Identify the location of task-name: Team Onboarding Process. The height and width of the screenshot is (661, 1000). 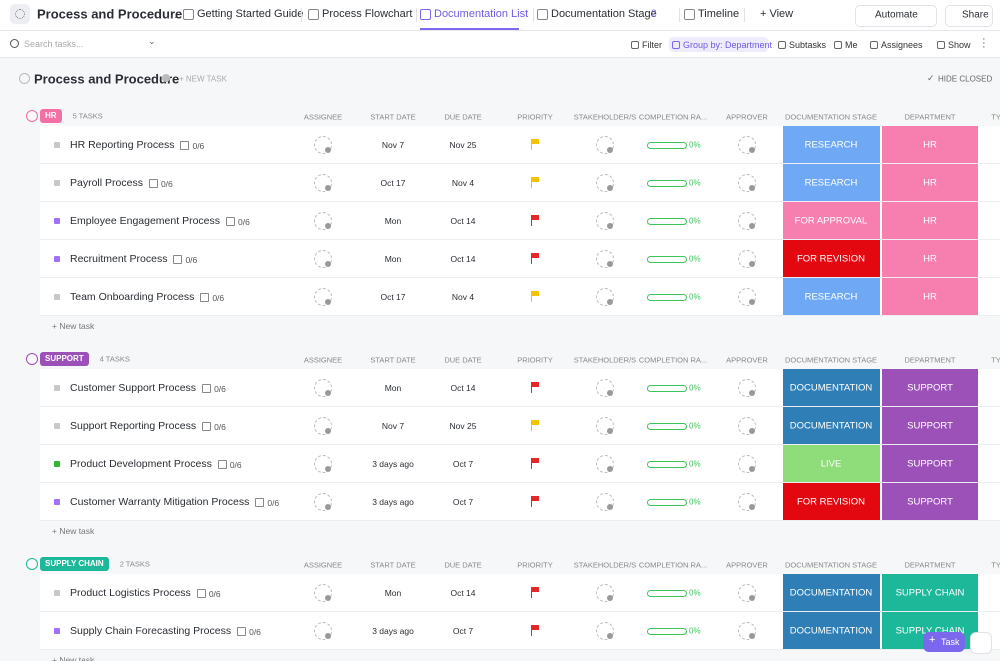
(132, 297).